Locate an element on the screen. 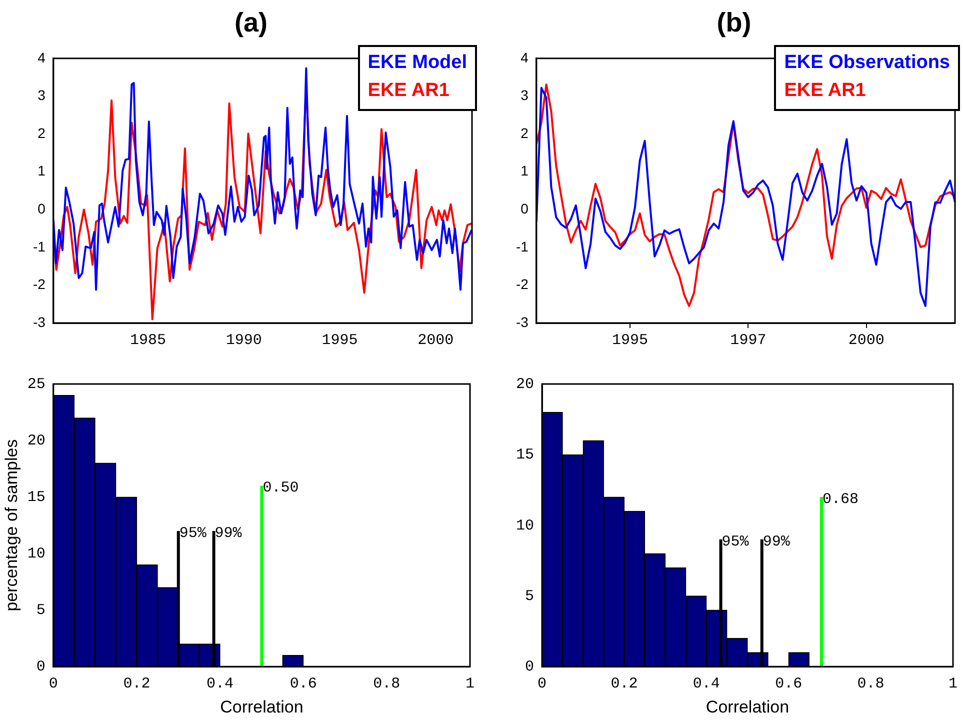 This screenshot has height=720, width=963. x-tick-label: 1985 is located at coordinates (148, 340).